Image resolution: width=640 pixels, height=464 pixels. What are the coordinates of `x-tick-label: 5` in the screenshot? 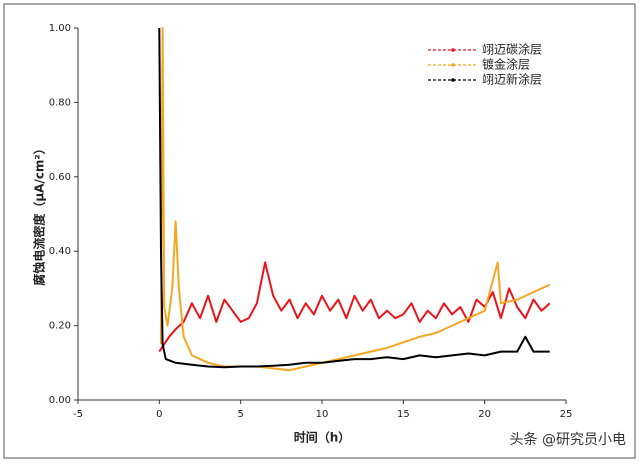 It's located at (240, 414).